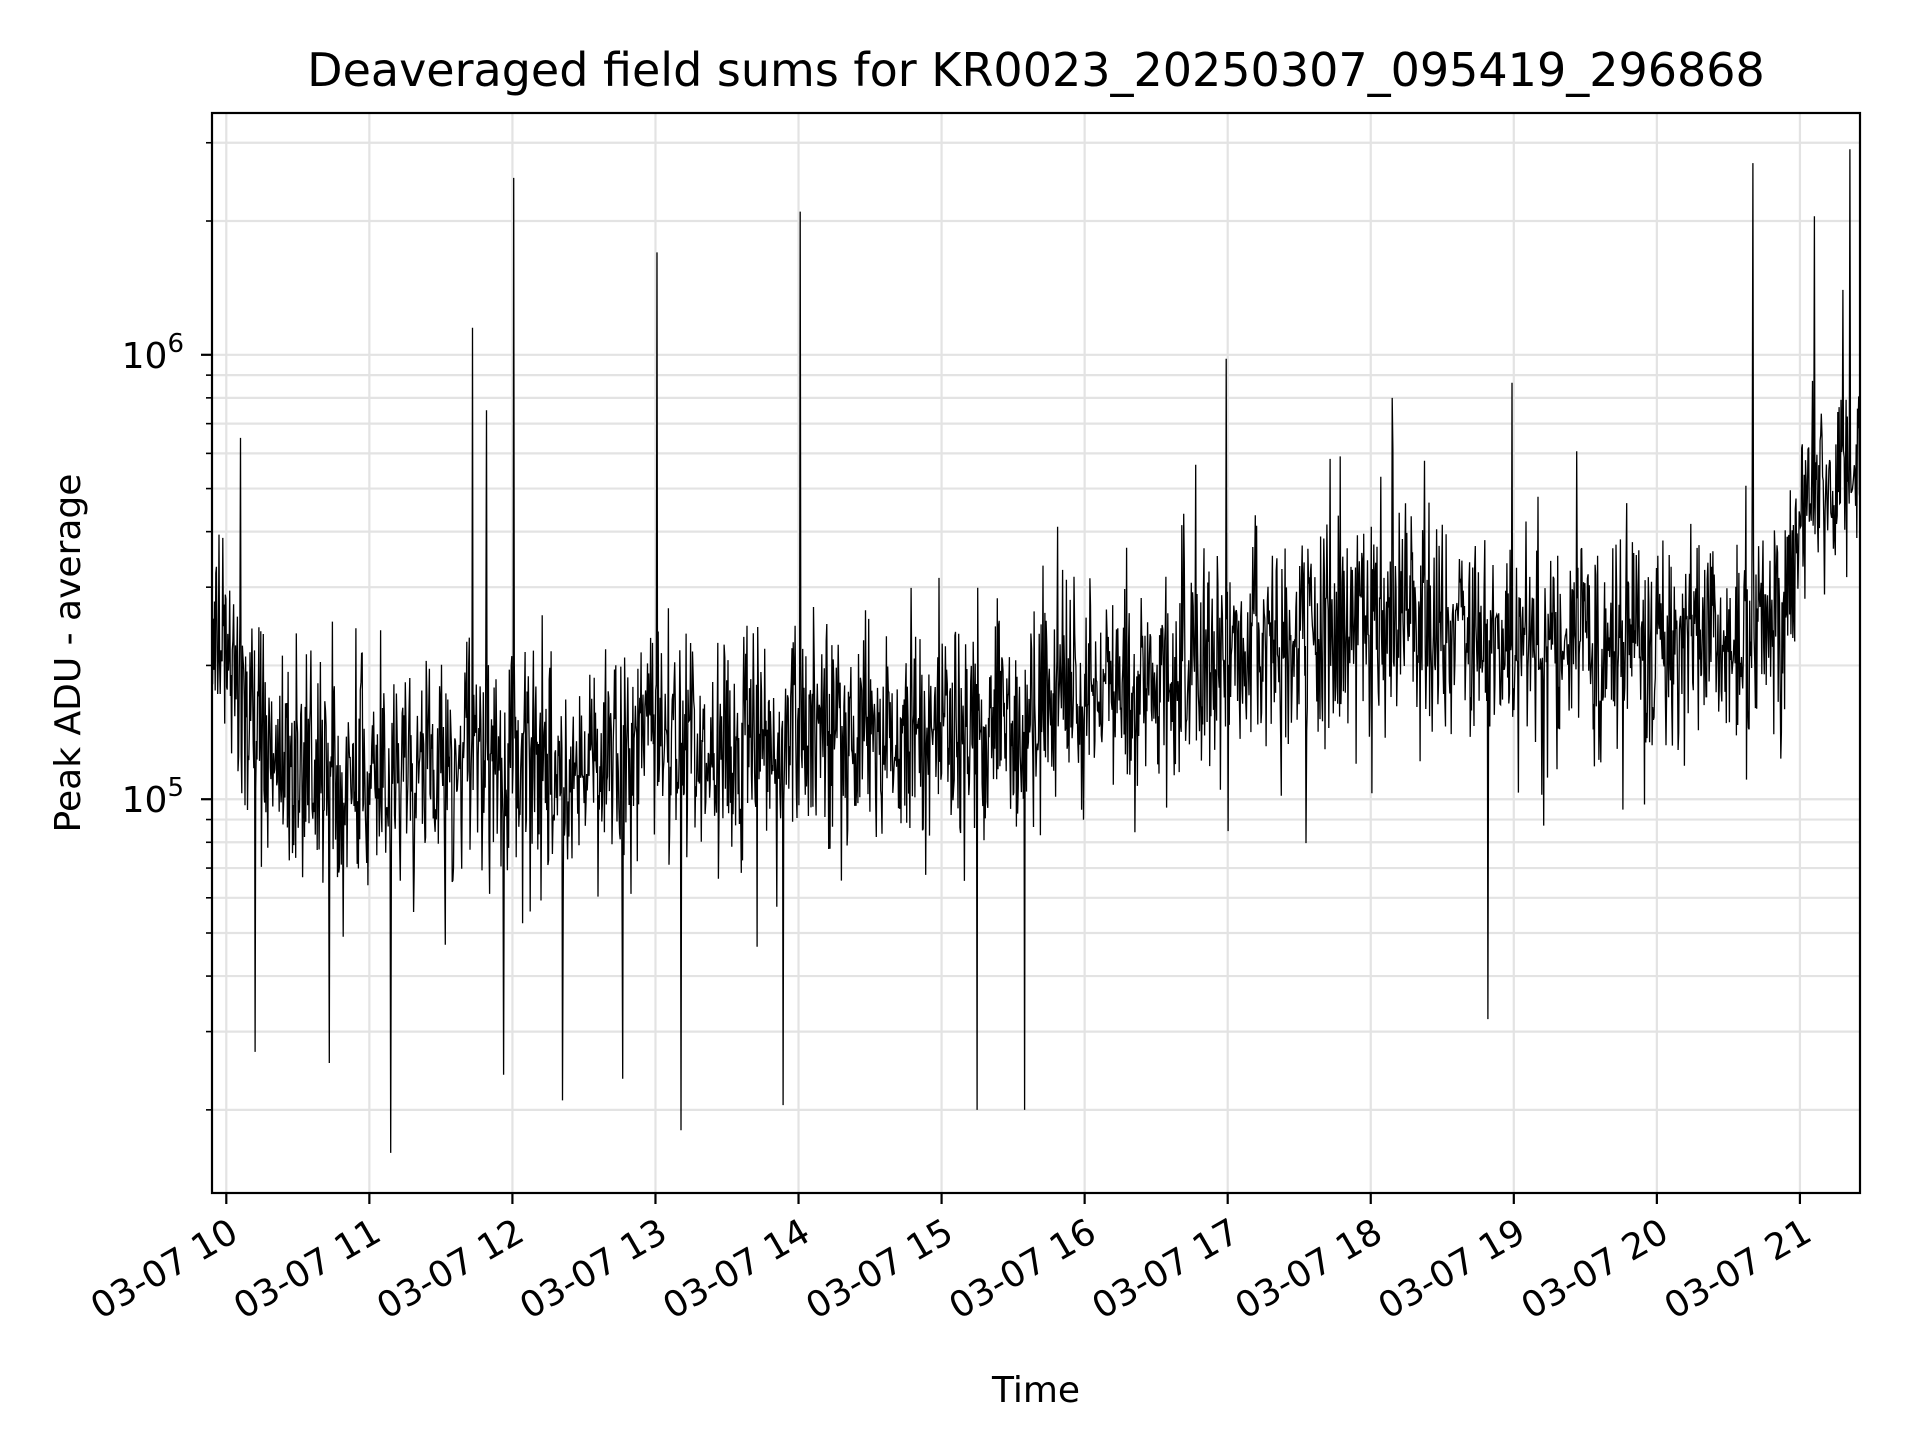  Describe the element at coordinates (68, 653) in the screenshot. I see `y-axis-label: Peak ADU - average` at that location.